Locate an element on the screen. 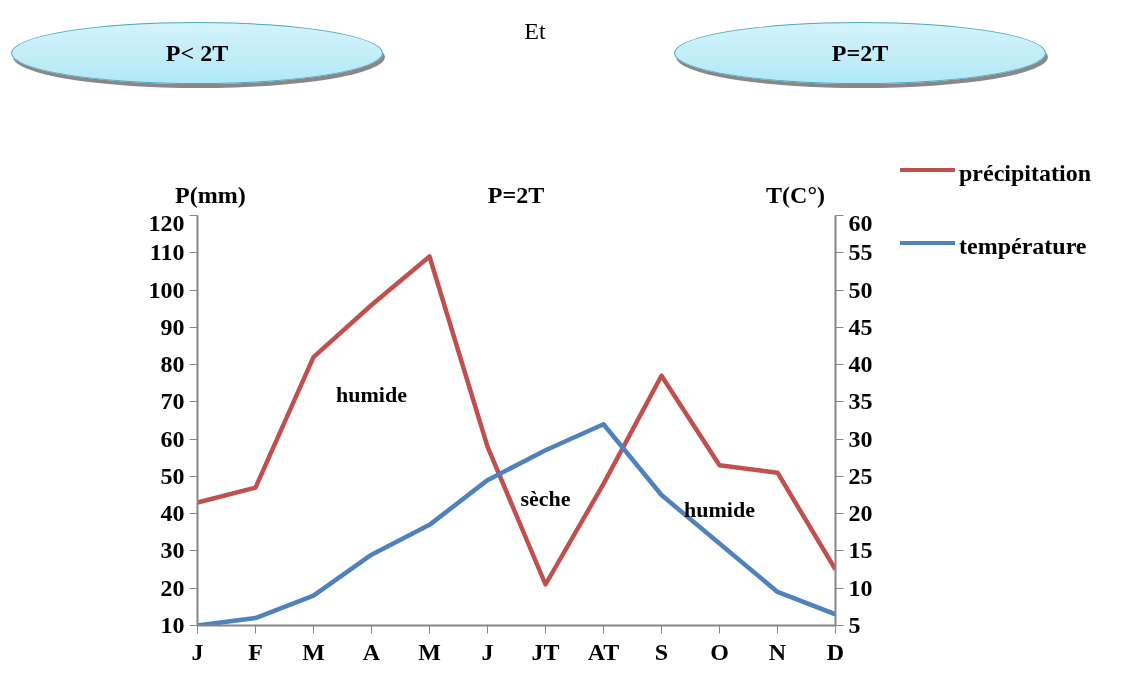  y2-tick-label: 10 is located at coordinates (860, 587).